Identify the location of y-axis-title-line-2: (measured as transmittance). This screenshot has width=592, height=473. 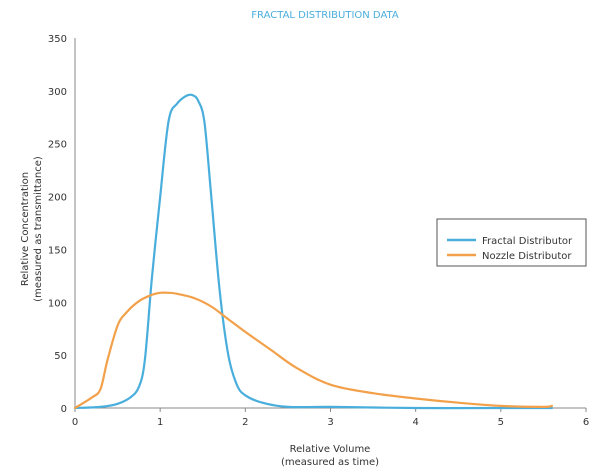
(38, 229).